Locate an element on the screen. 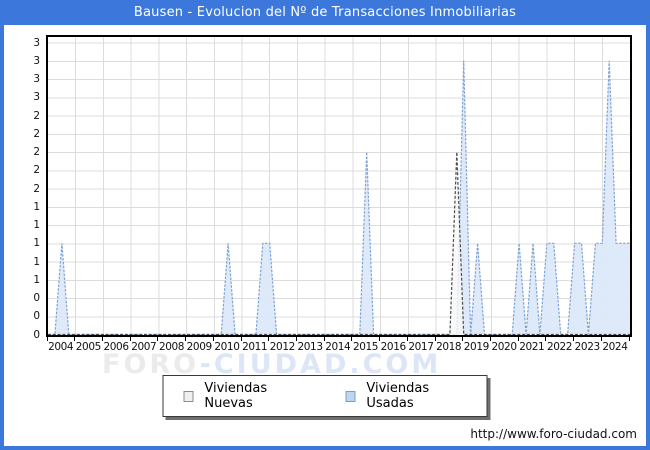 The image size is (650, 450). x-tick-label: 2013 is located at coordinates (310, 347).